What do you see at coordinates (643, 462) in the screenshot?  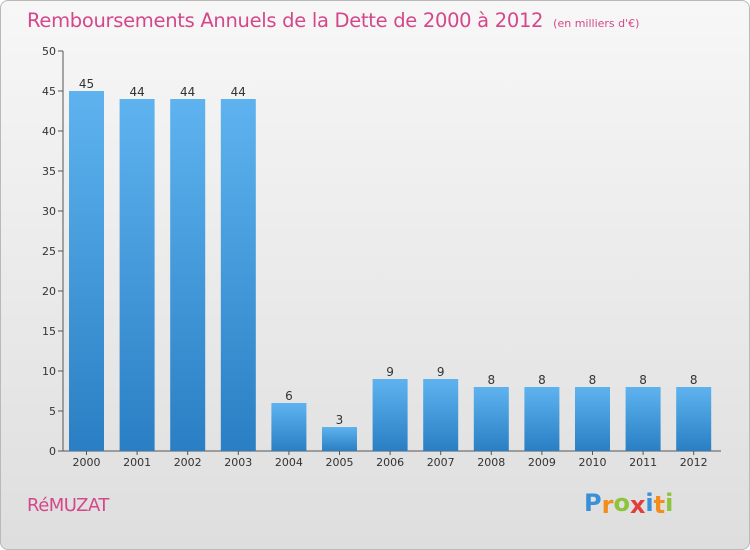 I see `x-tick-label: 2011` at bounding box center [643, 462].